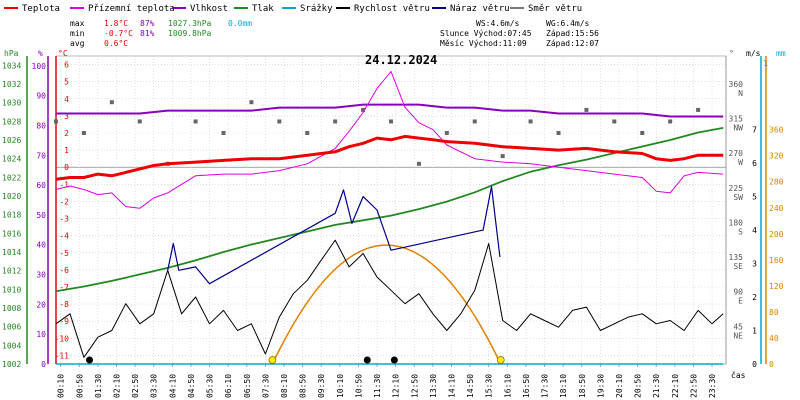  What do you see at coordinates (43, 364) in the screenshot?
I see `pct-tick-label: 0` at bounding box center [43, 364].